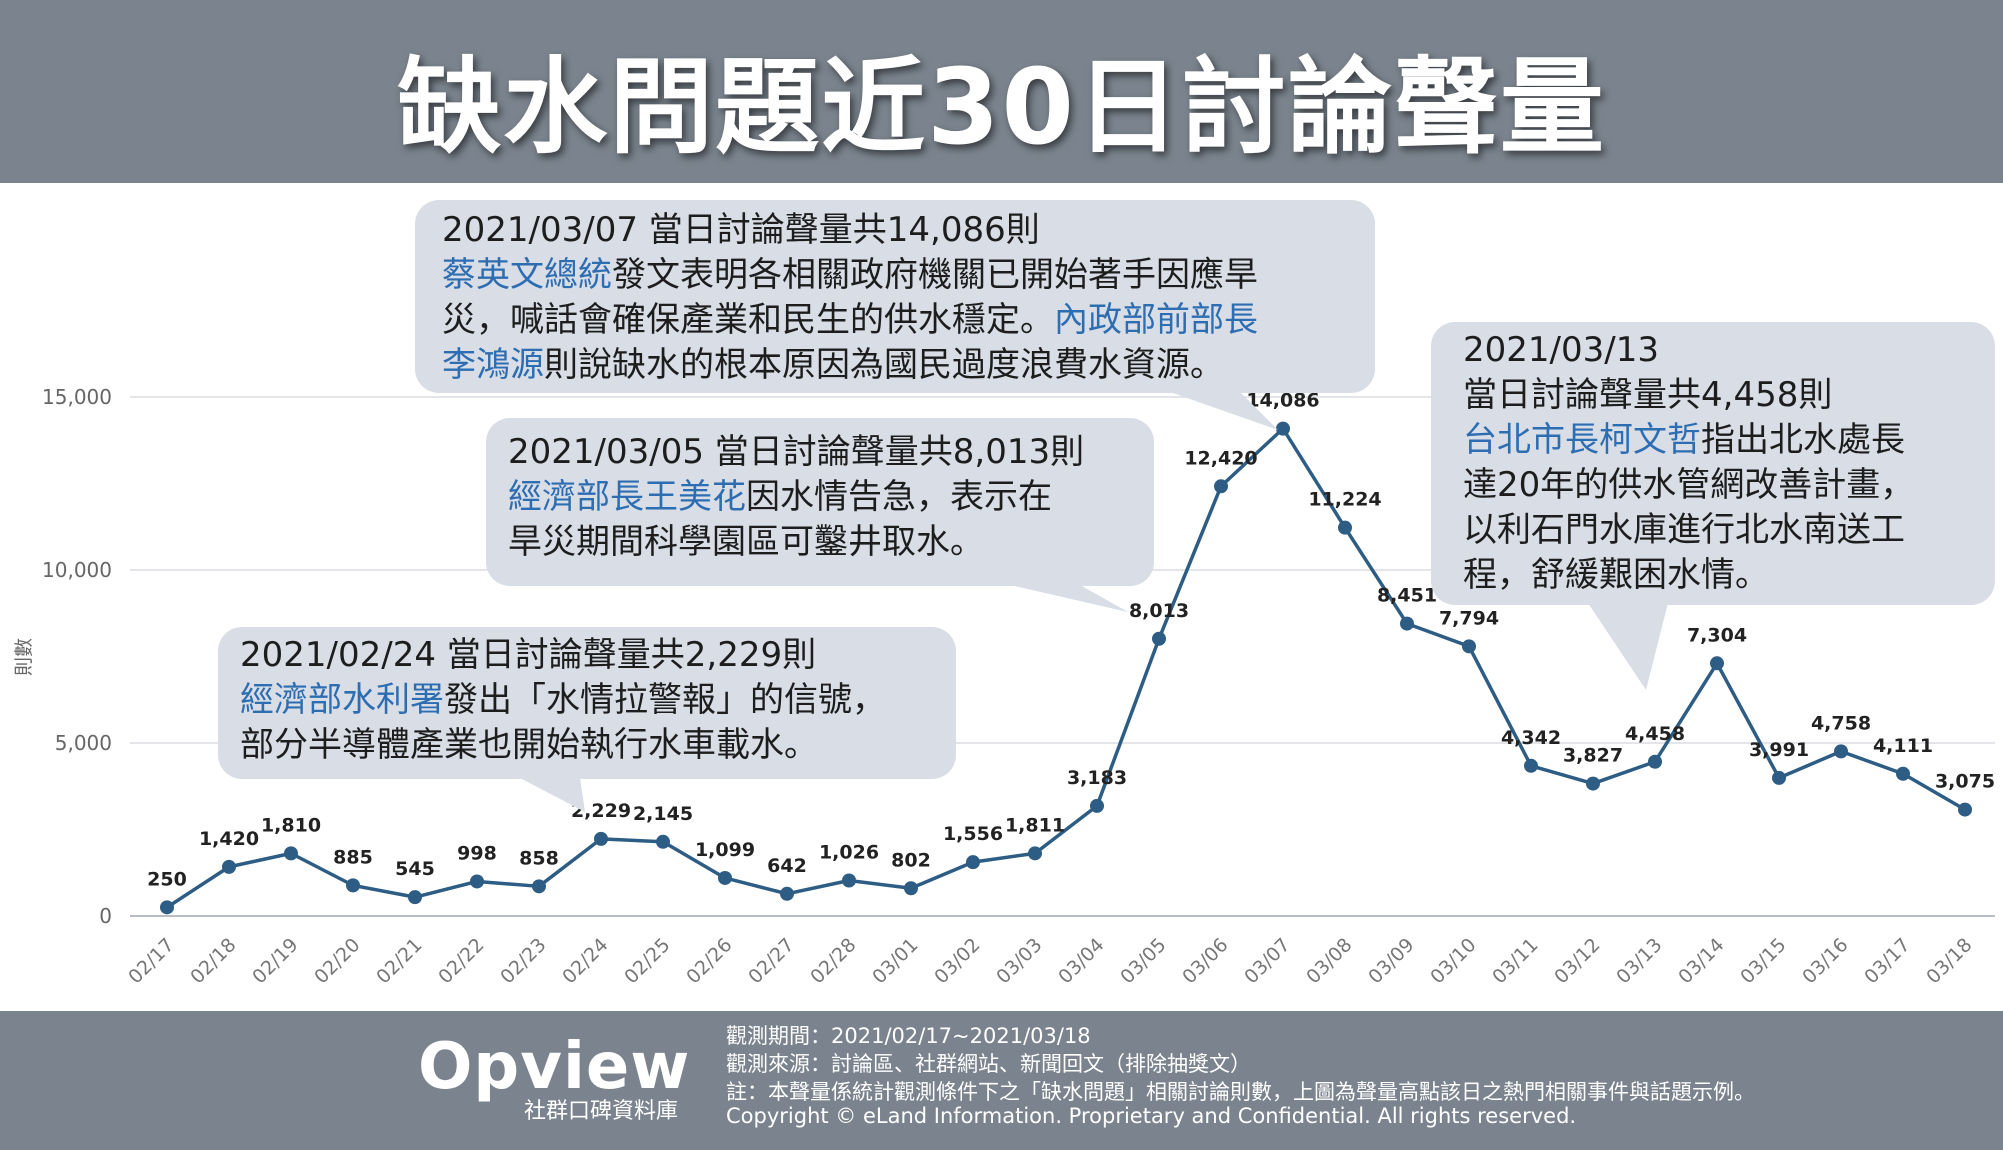 The height and width of the screenshot is (1150, 2003). Describe the element at coordinates (24, 657) in the screenshot. I see `y-axis-label: 則數` at that location.